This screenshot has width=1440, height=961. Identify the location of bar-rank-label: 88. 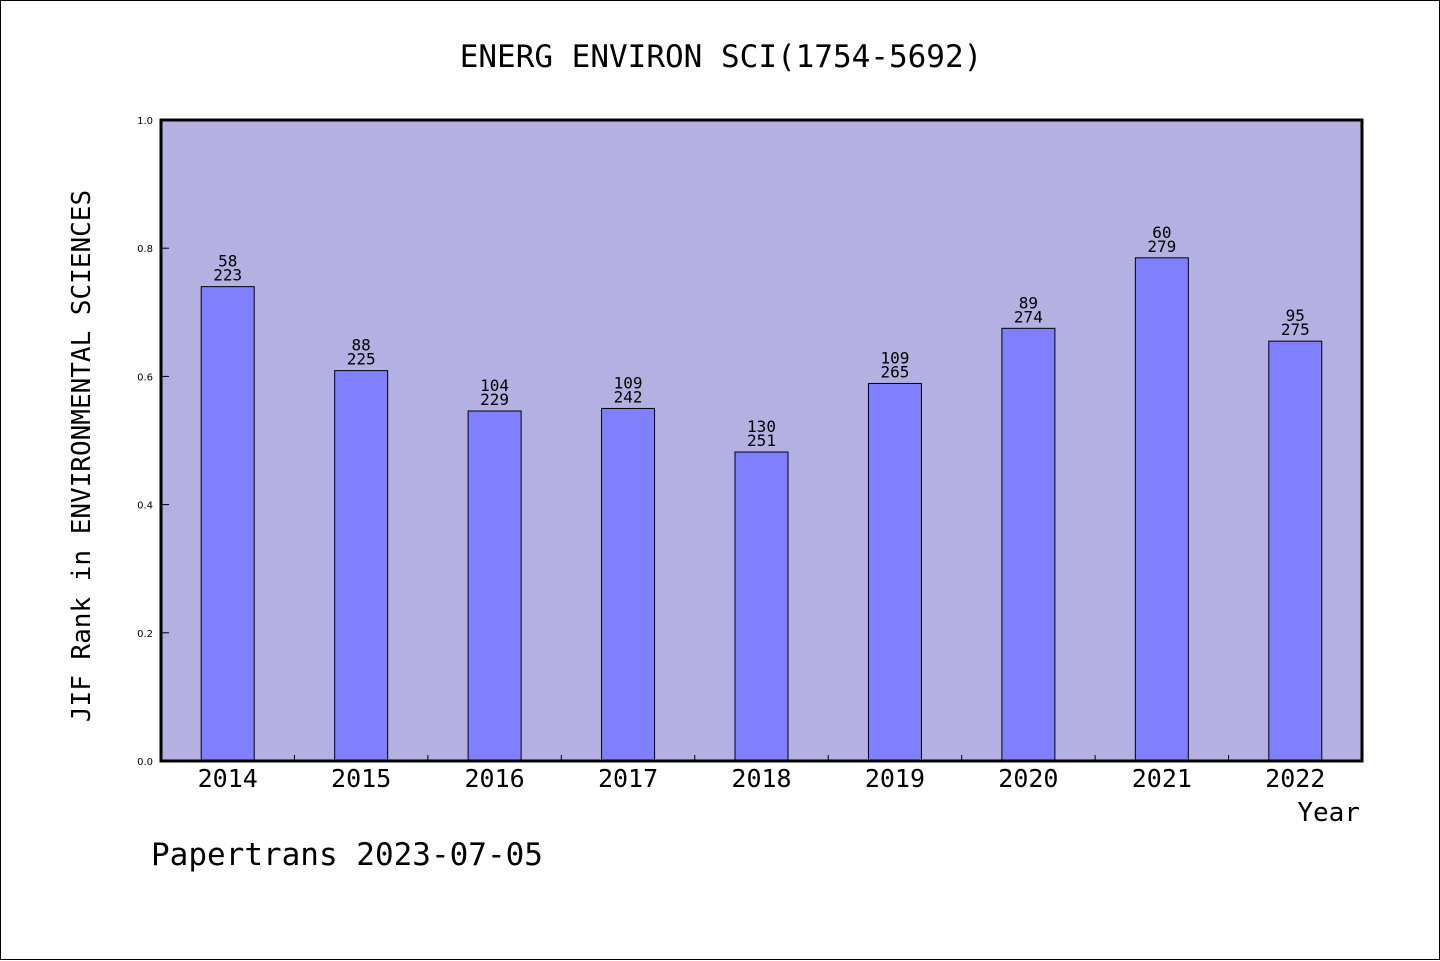
(361, 345).